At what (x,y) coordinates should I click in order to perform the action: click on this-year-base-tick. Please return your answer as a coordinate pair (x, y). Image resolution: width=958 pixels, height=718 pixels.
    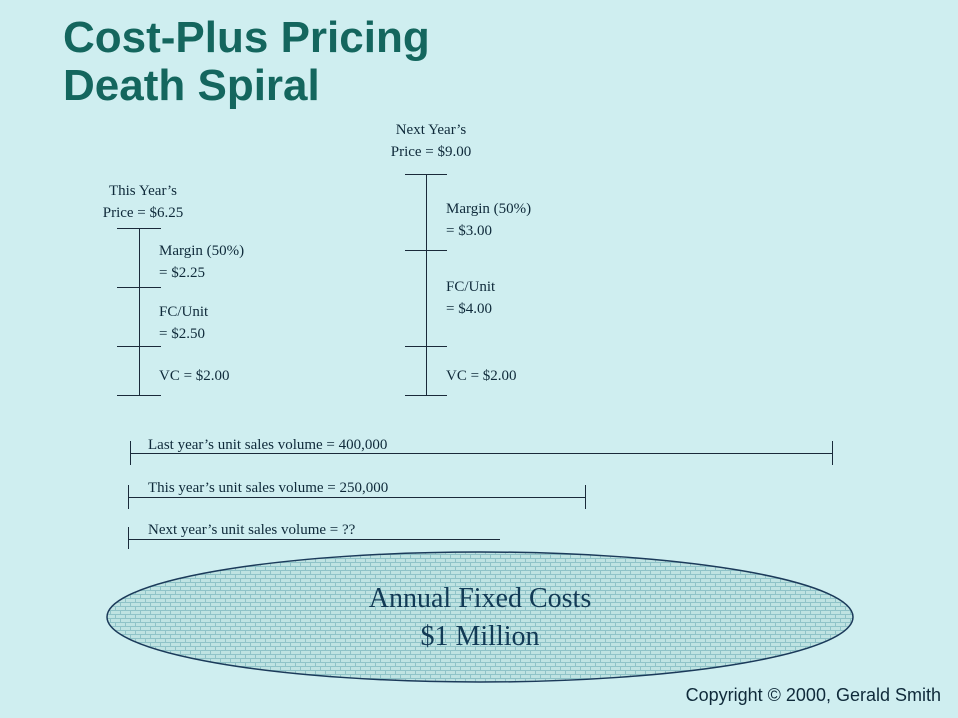
    Looking at the image, I should click on (139, 395).